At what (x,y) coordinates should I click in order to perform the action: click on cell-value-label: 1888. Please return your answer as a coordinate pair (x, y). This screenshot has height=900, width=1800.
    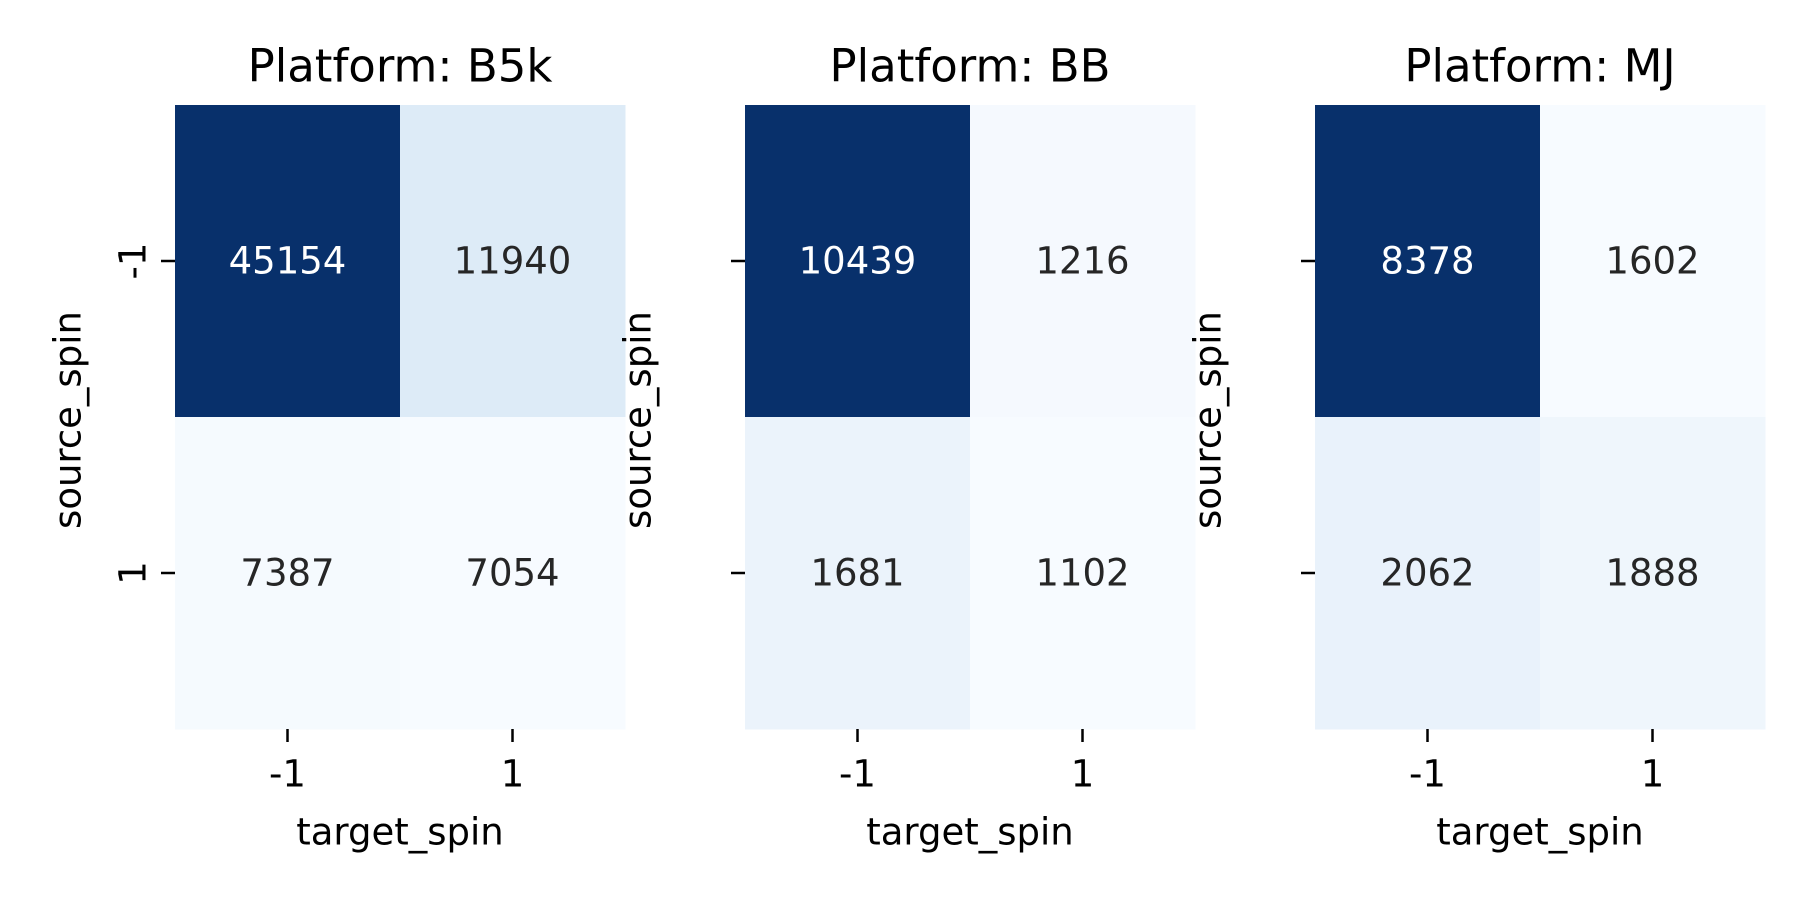
    Looking at the image, I should click on (1652, 573).